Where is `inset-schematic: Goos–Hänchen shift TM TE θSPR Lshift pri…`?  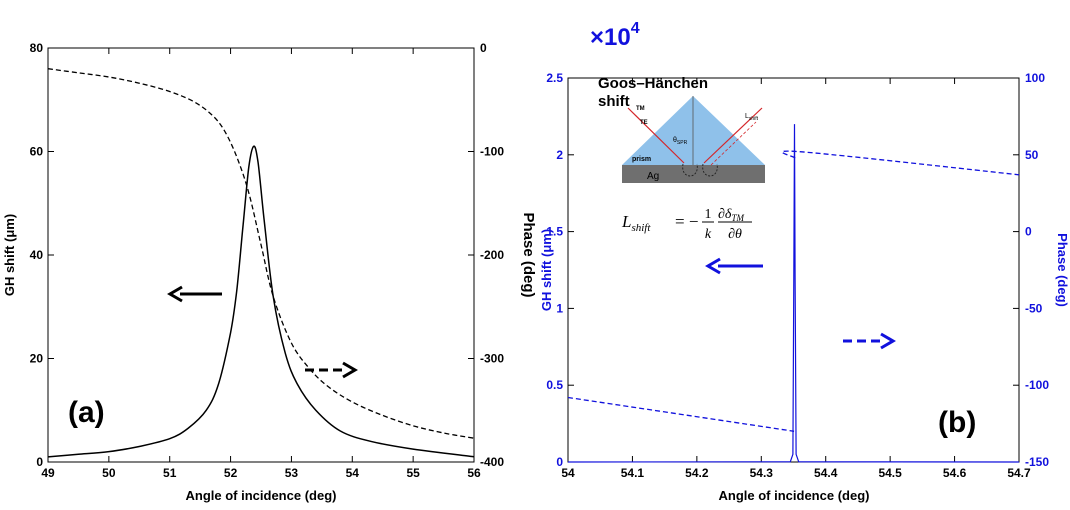
inset-schematic: Goos–Hänchen shift TM TE θSPR Lshift pri… is located at coordinates (681, 129).